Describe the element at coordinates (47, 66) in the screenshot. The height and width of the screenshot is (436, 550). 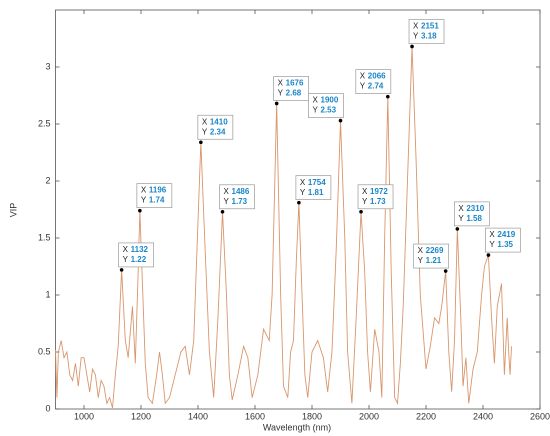
I see `y-tick-label: 3` at that location.